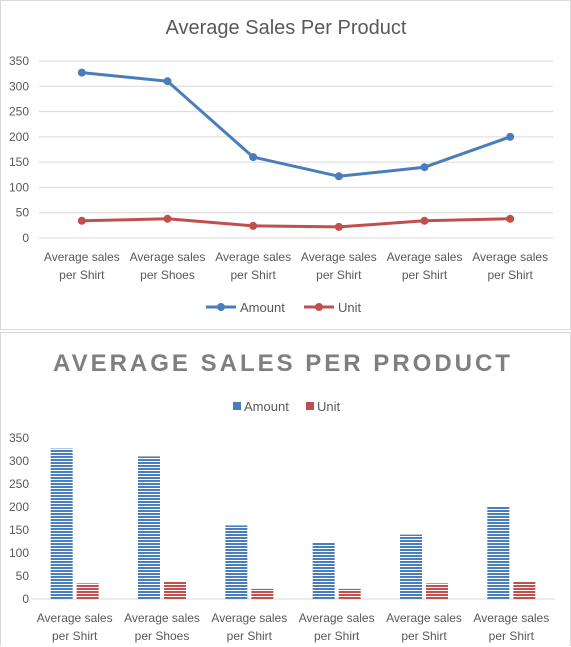 The height and width of the screenshot is (647, 571). What do you see at coordinates (296, 223) in the screenshot?
I see `series-line-unit` at bounding box center [296, 223].